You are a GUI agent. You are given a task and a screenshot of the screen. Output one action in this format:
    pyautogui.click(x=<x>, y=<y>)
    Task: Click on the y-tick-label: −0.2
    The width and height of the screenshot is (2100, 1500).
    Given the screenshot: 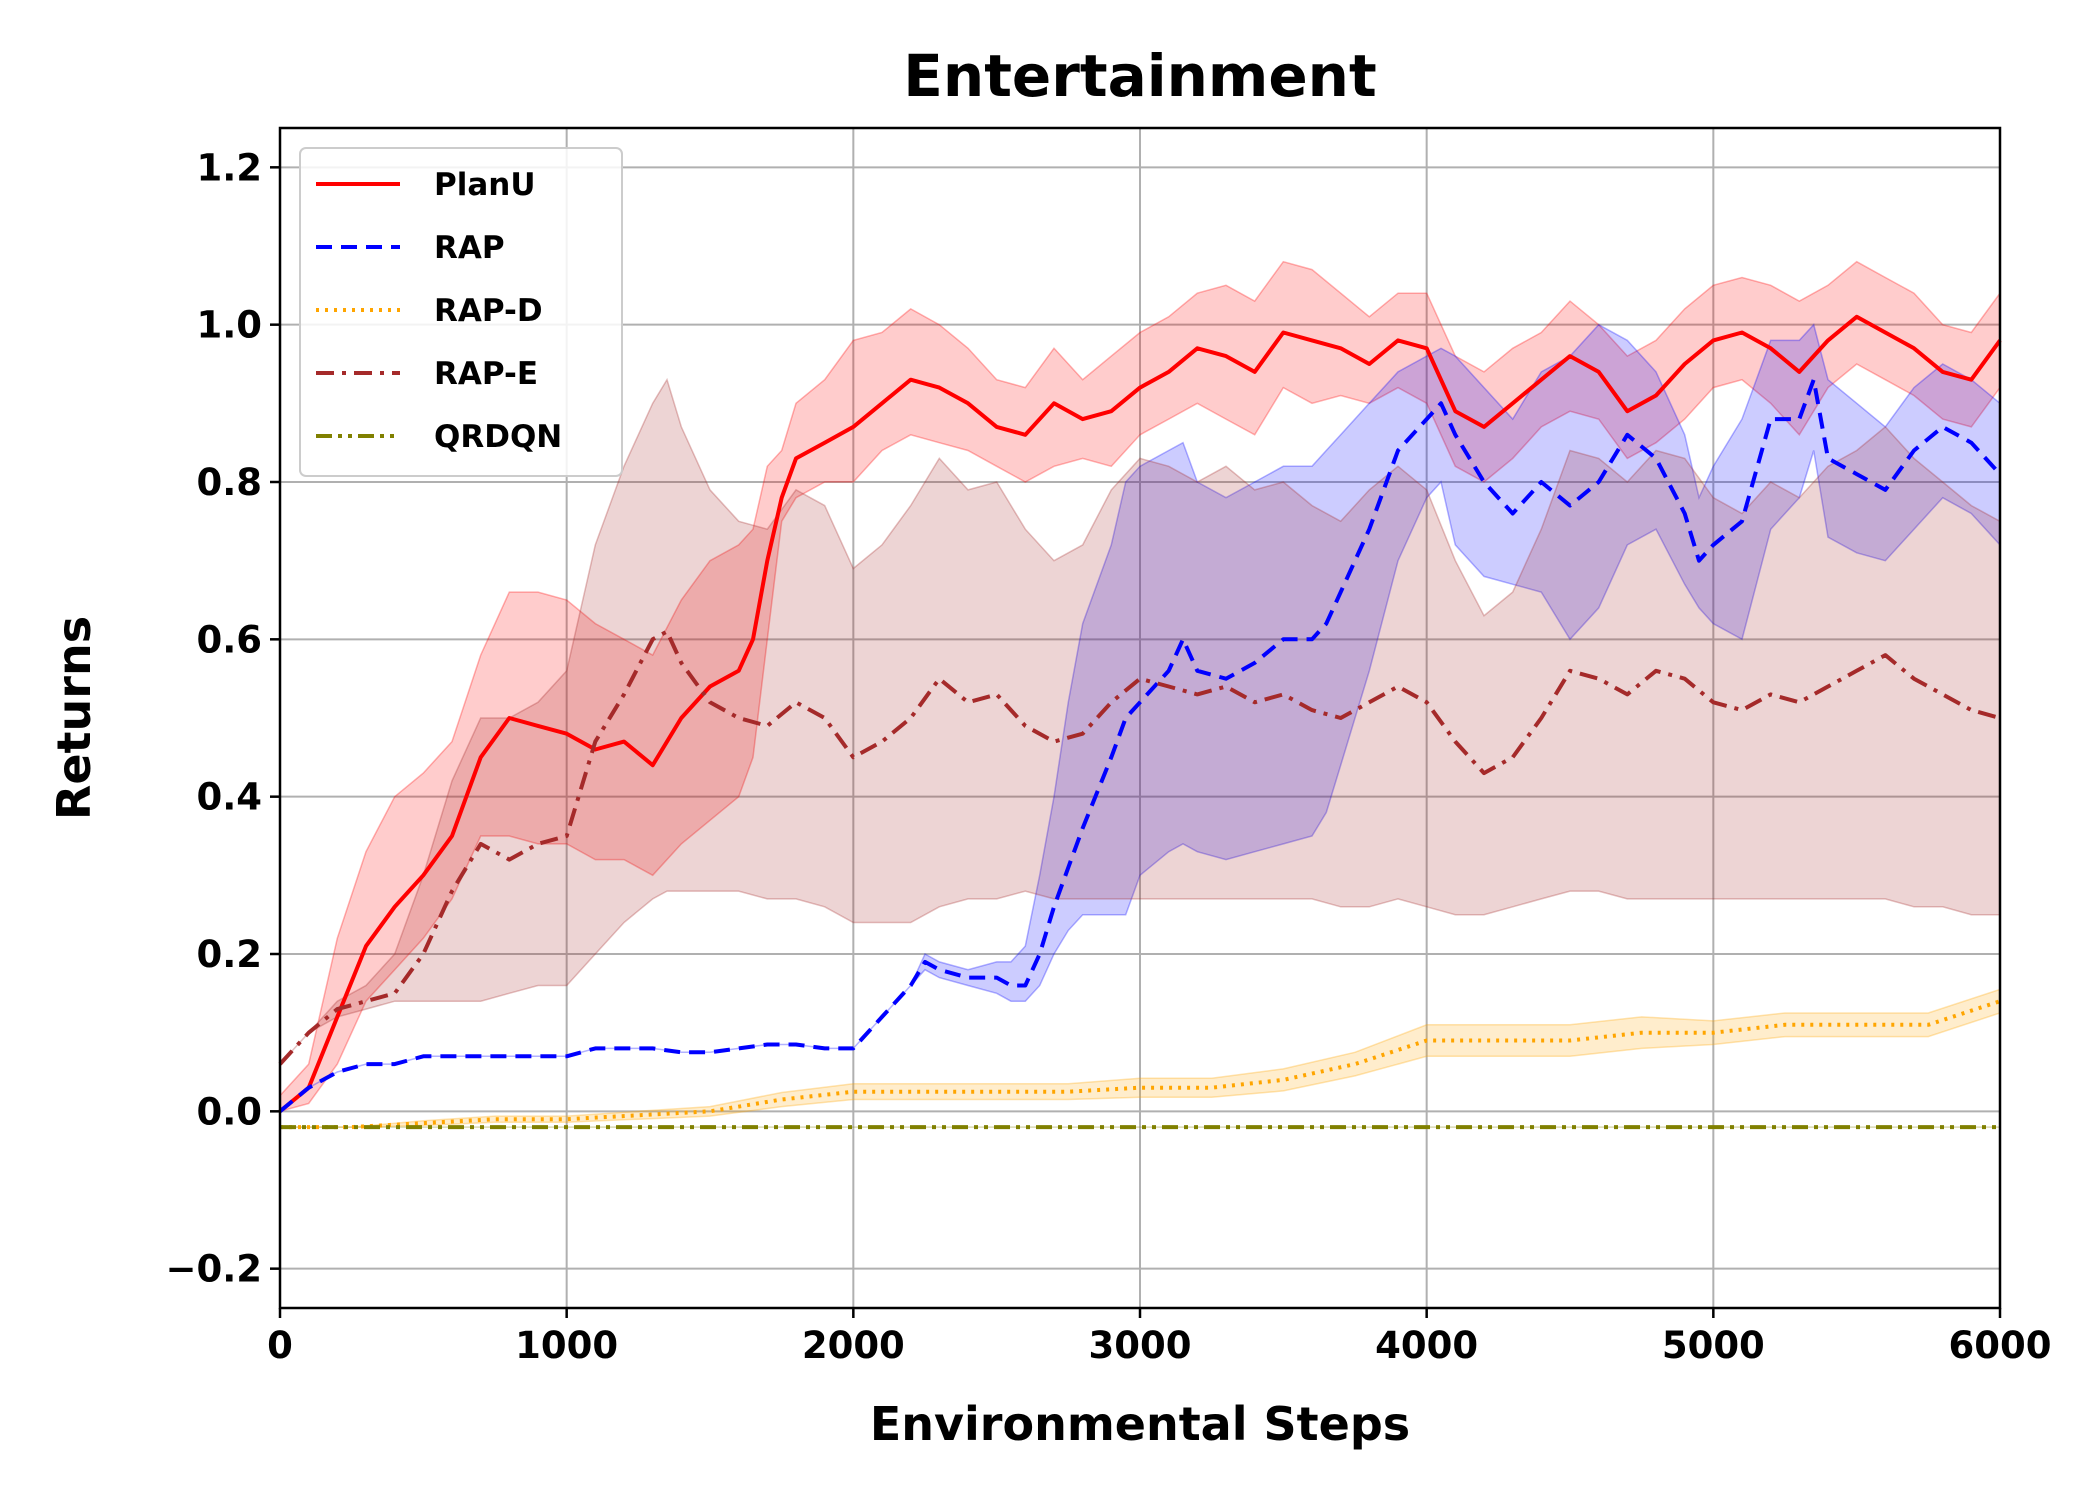 What is the action you would take?
    pyautogui.click(x=213, y=1269)
    